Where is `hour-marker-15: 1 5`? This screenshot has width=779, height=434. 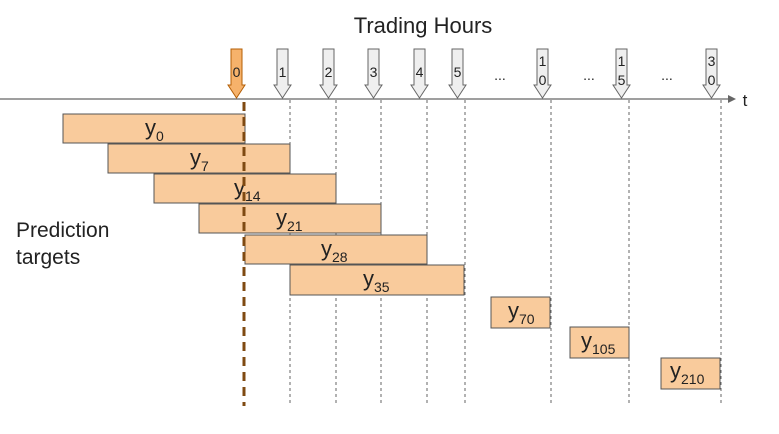
hour-marker-15: 1 5 is located at coordinates (621, 73).